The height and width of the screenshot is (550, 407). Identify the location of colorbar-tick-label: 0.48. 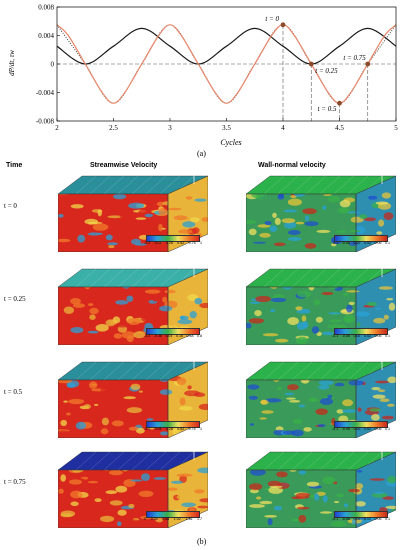
(190, 336).